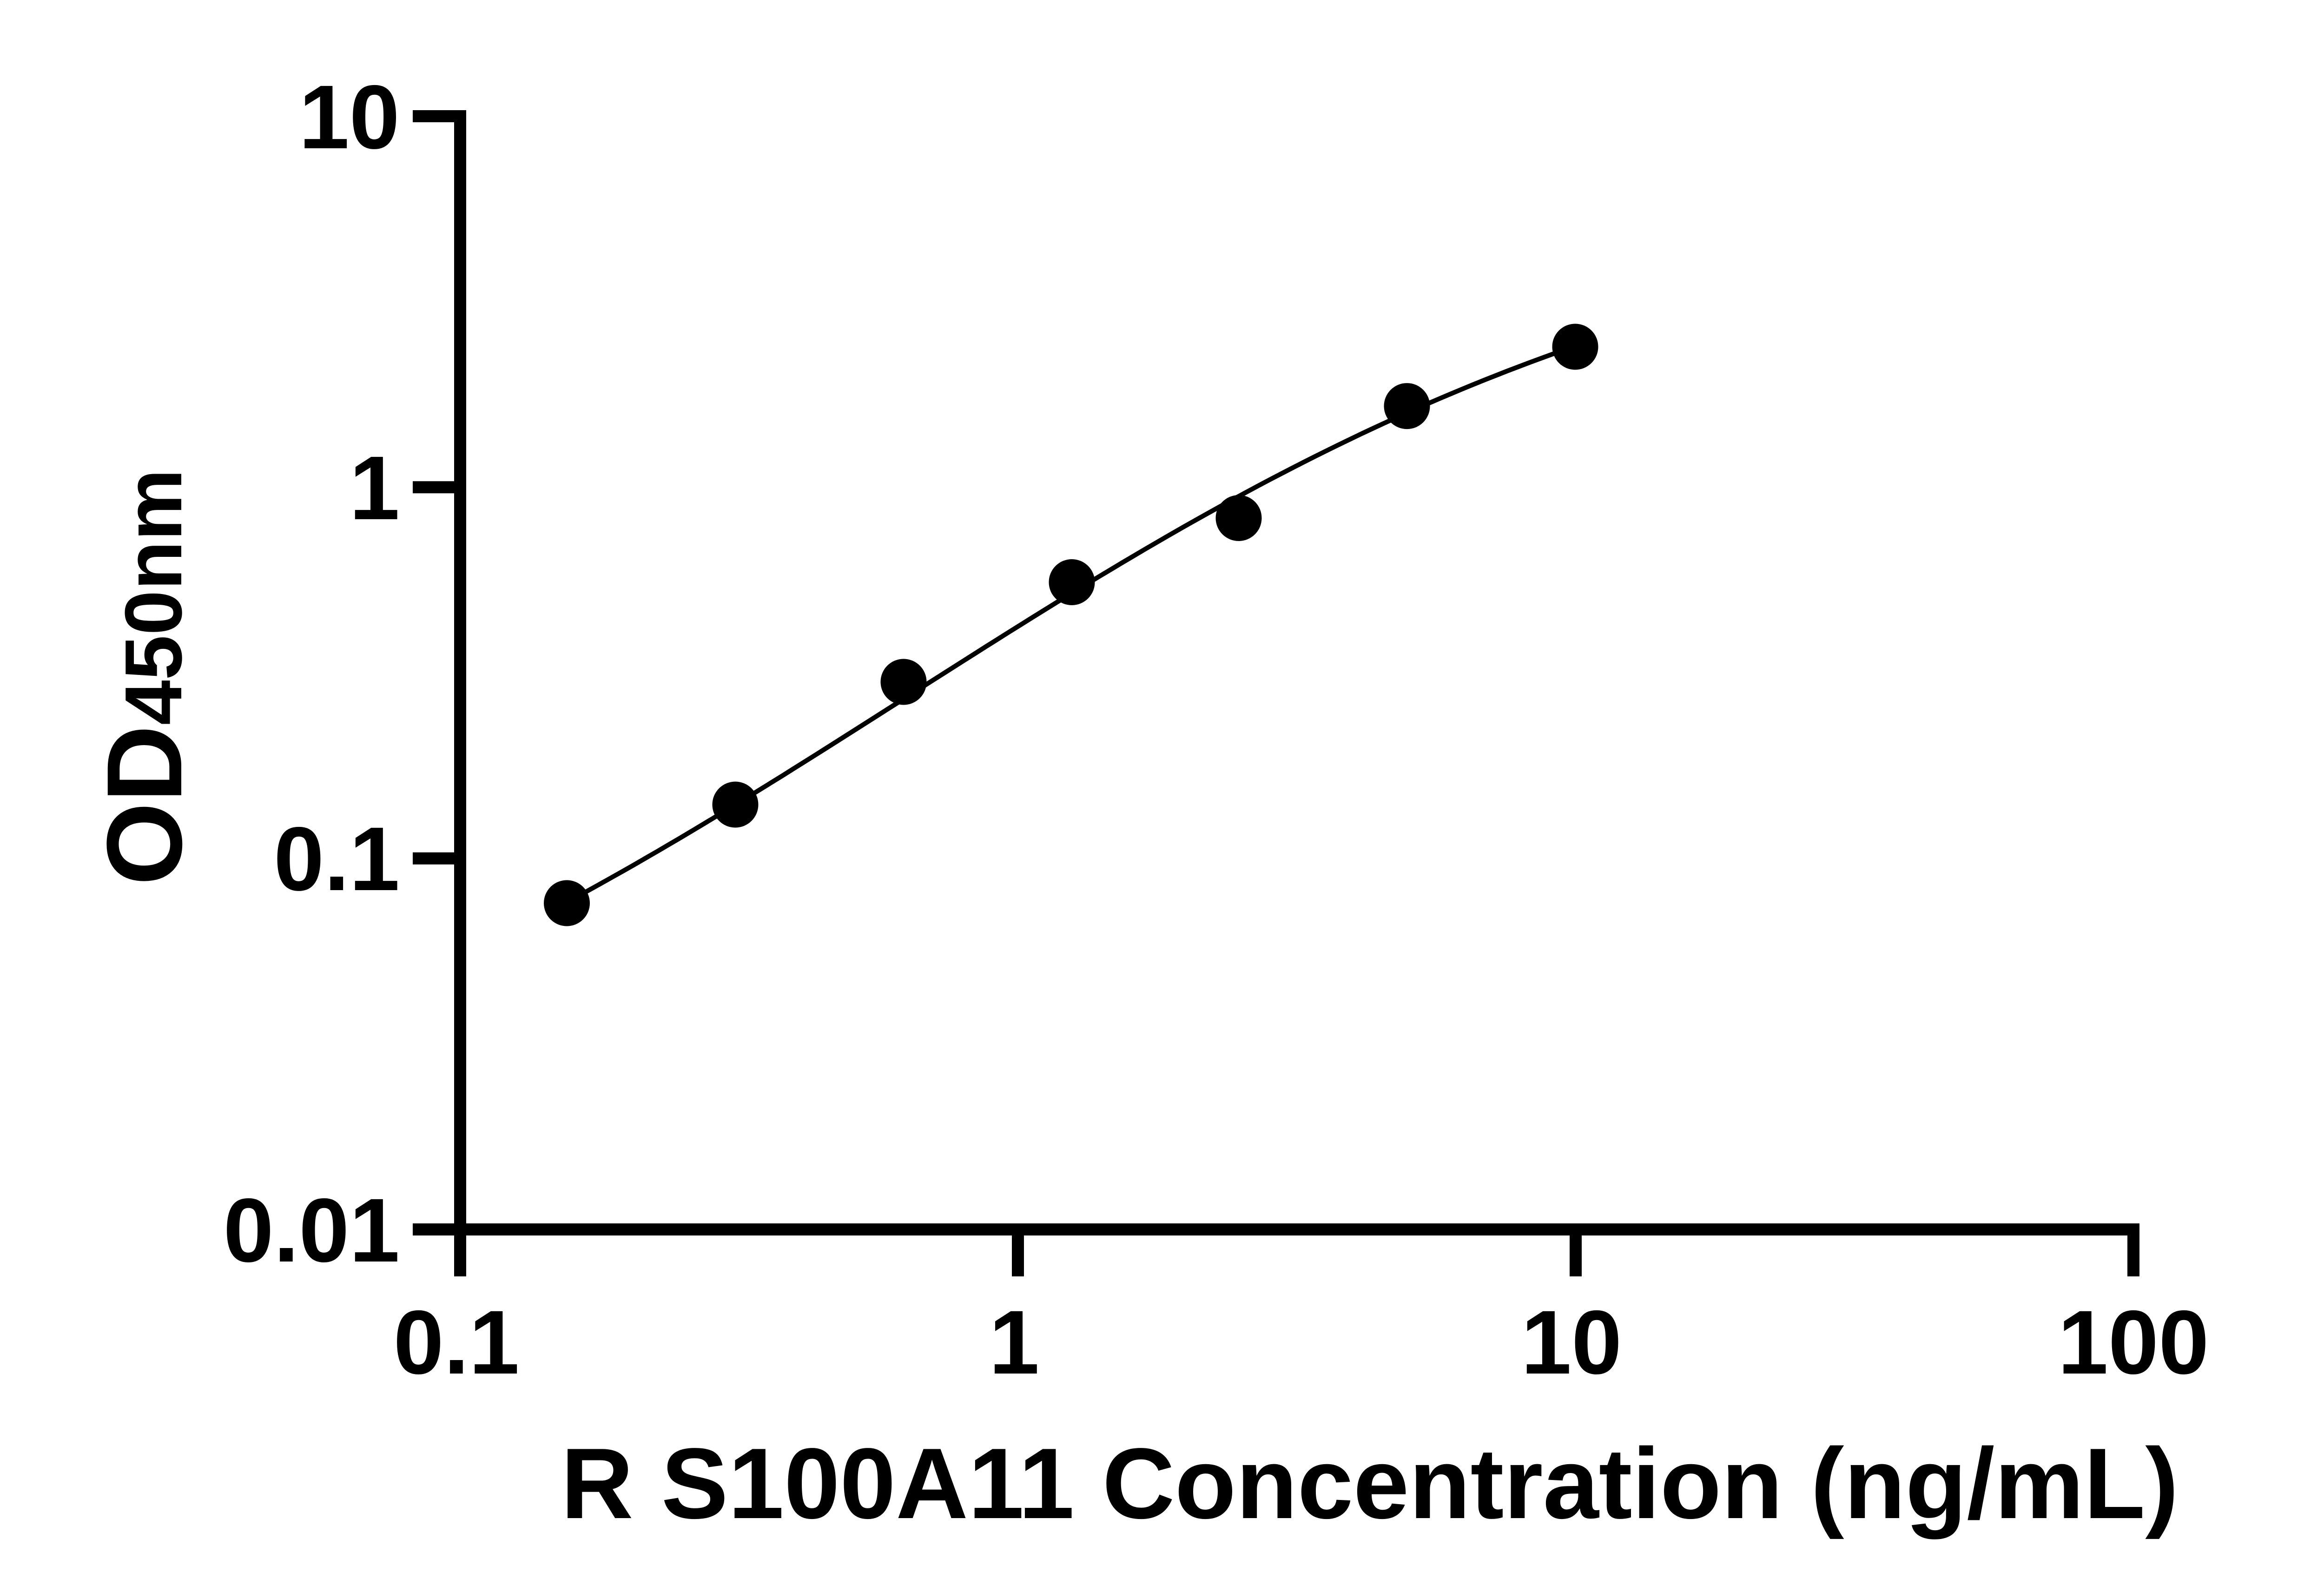  Describe the element at coordinates (2133, 1342) in the screenshot. I see `svg-text: 100` at that location.